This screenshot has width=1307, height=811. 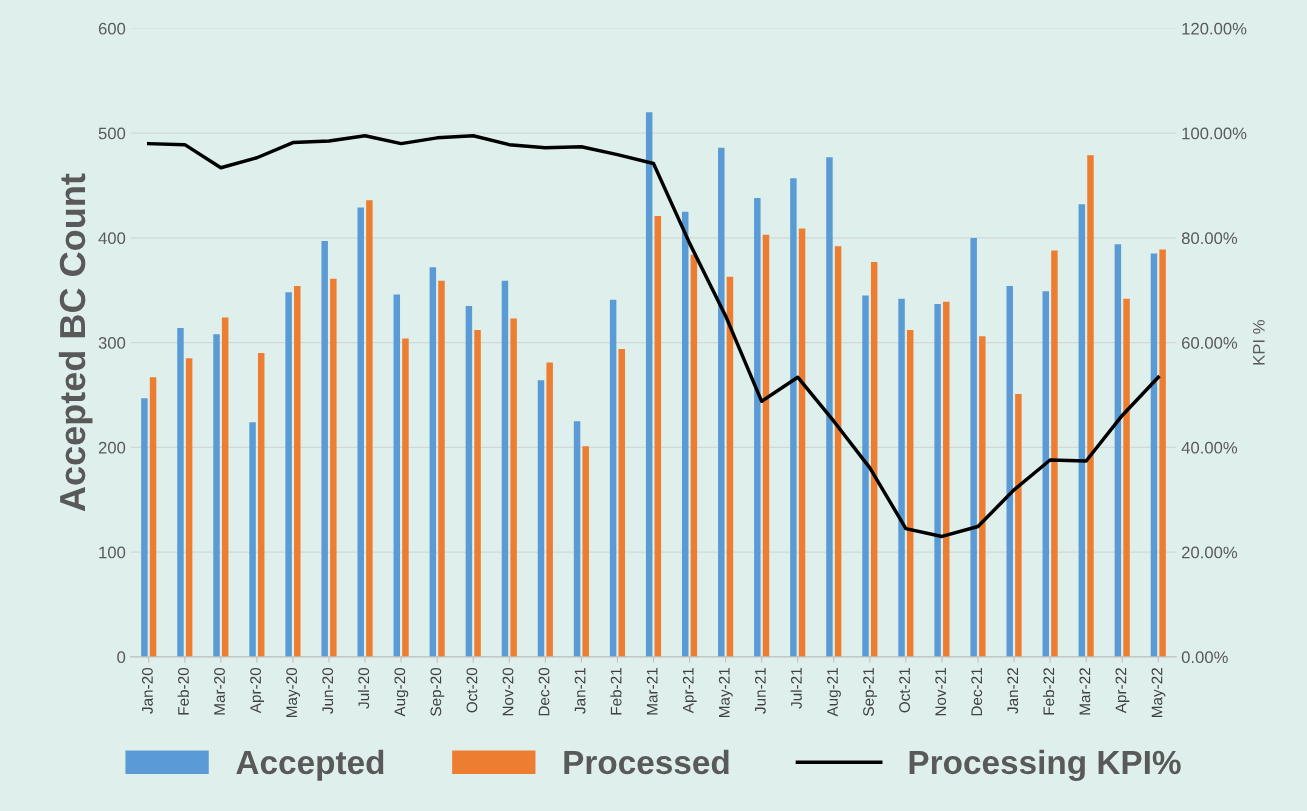 I want to click on x-tick-label: Dec-21, so click(x=977, y=692).